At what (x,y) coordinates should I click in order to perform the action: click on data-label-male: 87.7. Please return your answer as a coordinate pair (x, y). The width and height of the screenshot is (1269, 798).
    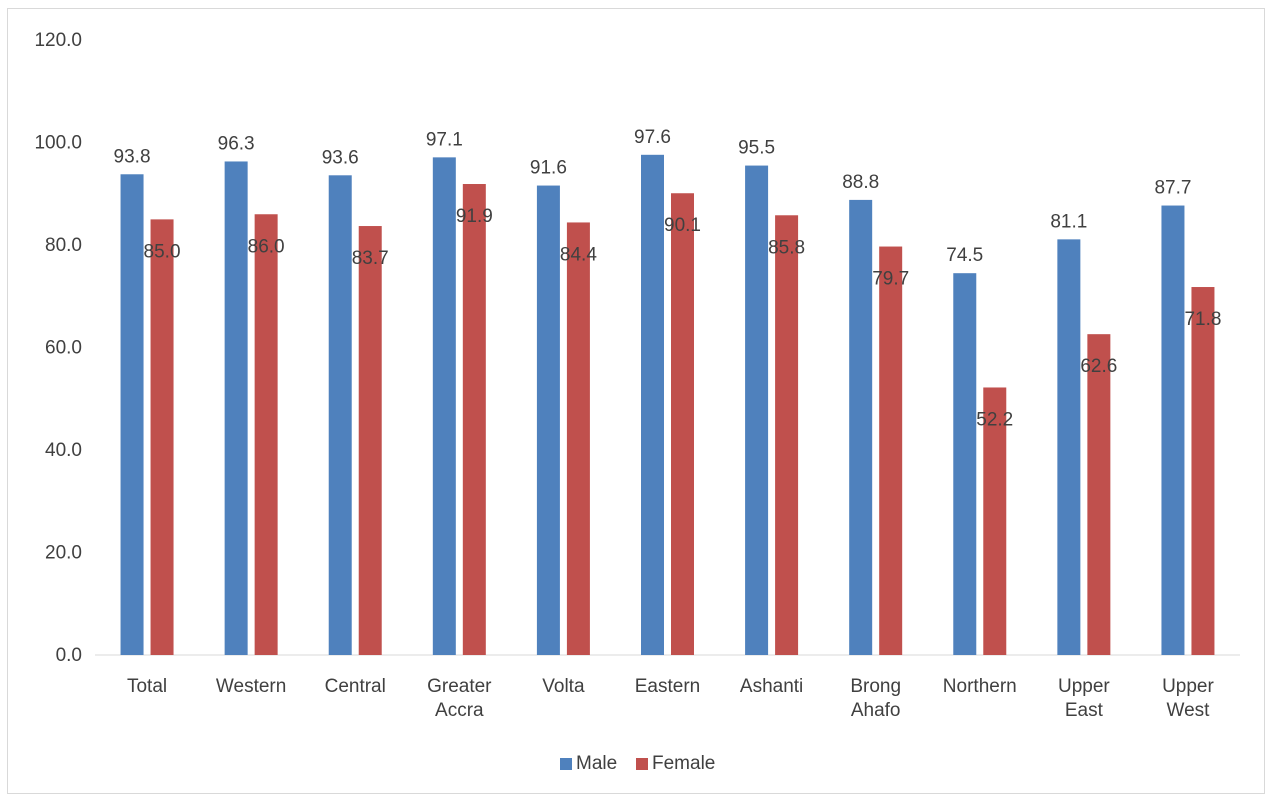
    Looking at the image, I should click on (1172, 188).